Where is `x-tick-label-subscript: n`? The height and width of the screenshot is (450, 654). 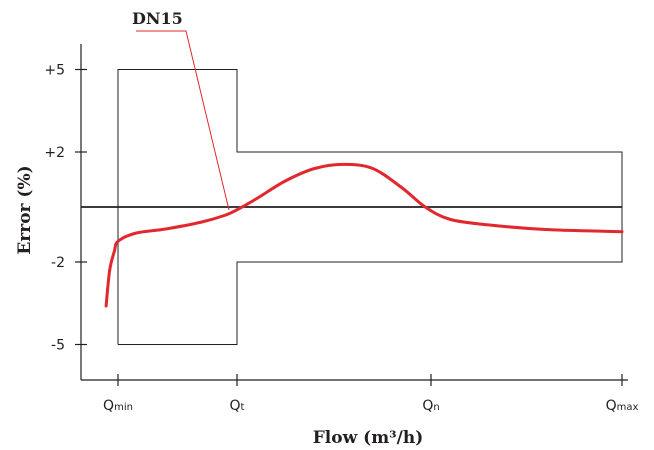
x-tick-label-subscript: n is located at coordinates (436, 407).